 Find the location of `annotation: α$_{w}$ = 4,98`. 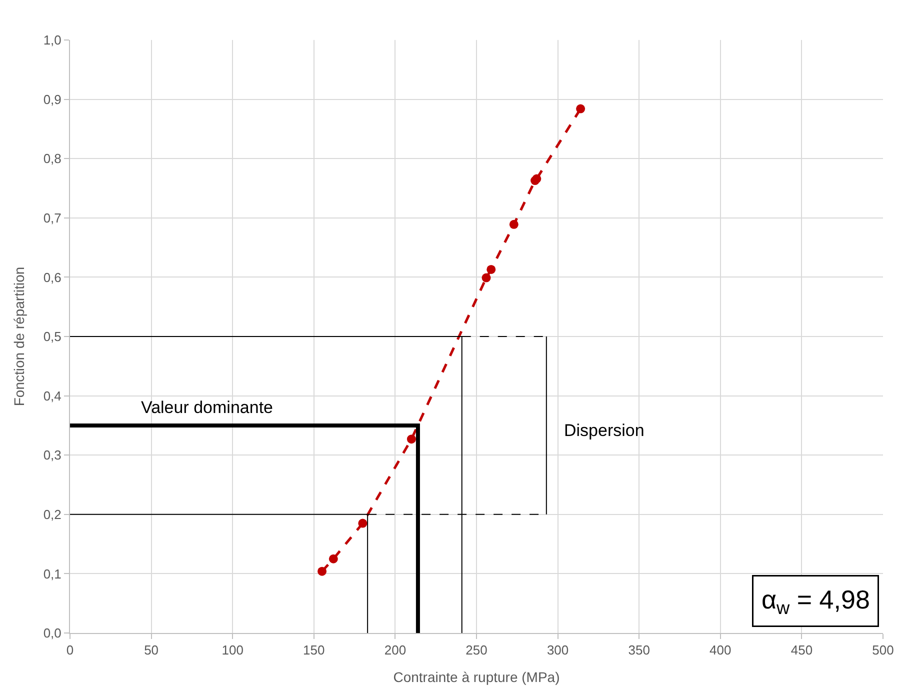

annotation: α$_{w}$ = 4,98 is located at coordinates (816, 601).